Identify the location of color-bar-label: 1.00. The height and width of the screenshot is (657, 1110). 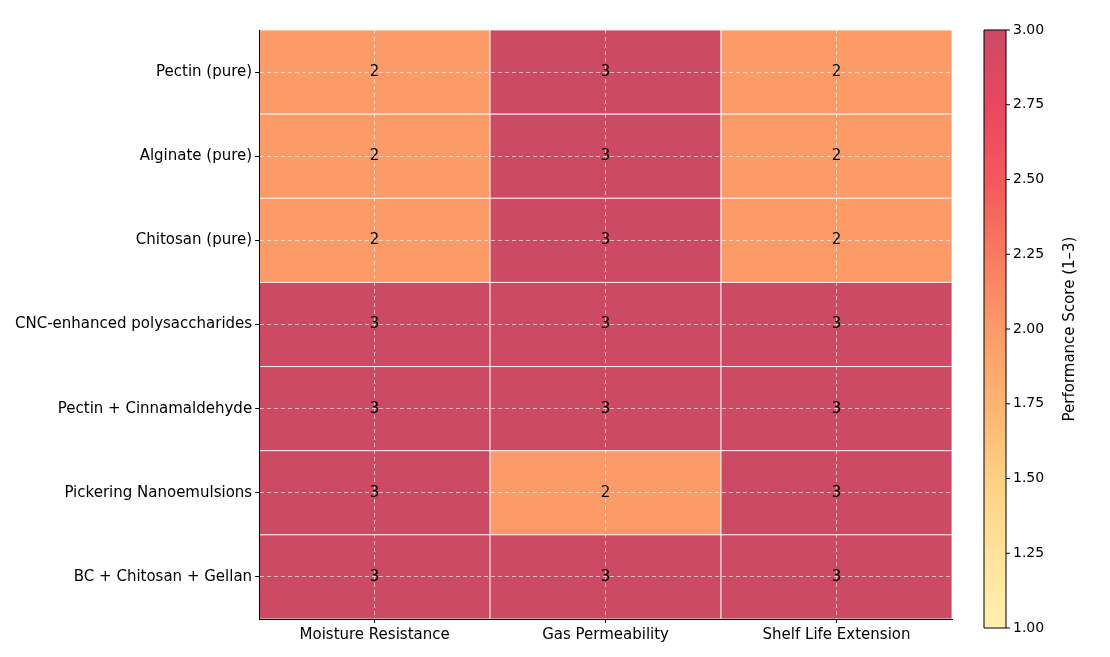
(1029, 626).